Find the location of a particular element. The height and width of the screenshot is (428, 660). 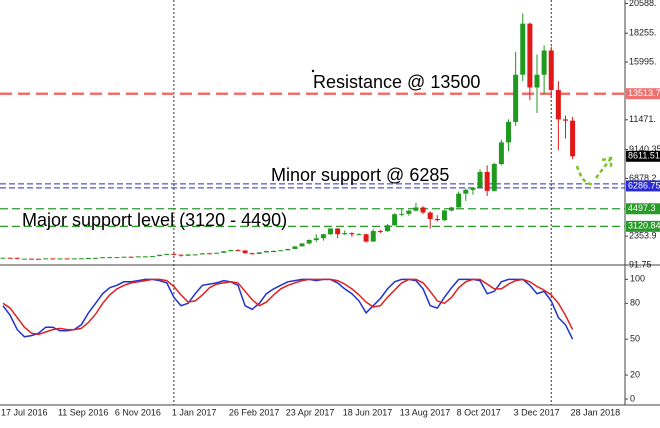

y-tick-label: 9140.35 is located at coordinates (644, 149).